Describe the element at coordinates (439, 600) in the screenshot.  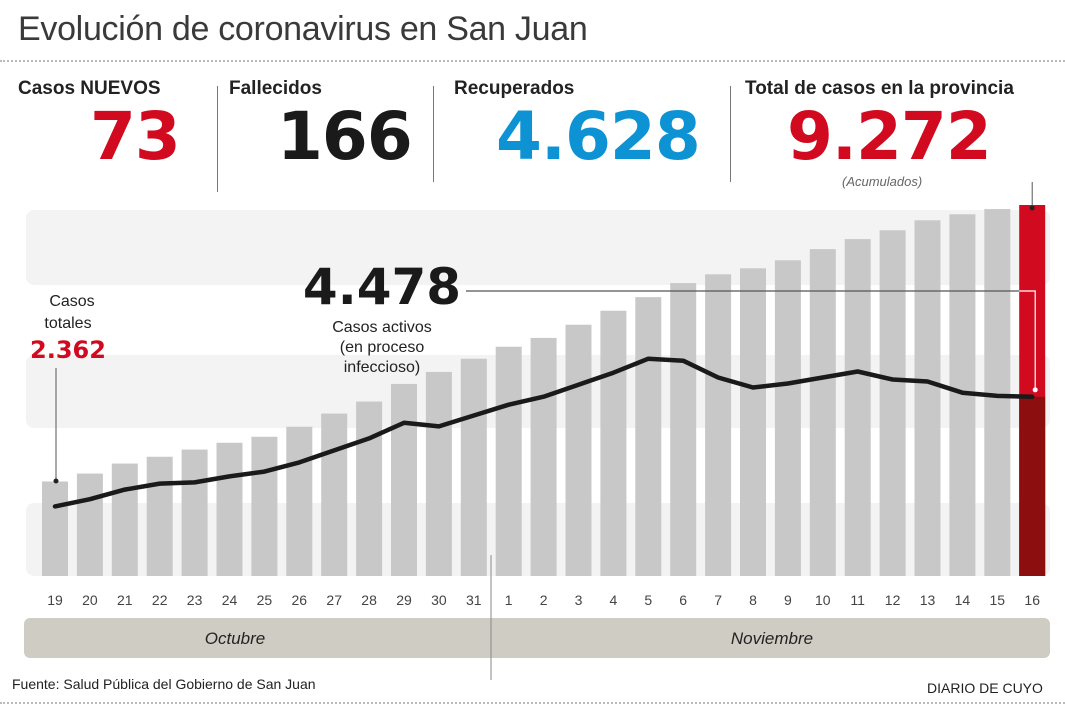
I see `x-tick-label: 30` at that location.